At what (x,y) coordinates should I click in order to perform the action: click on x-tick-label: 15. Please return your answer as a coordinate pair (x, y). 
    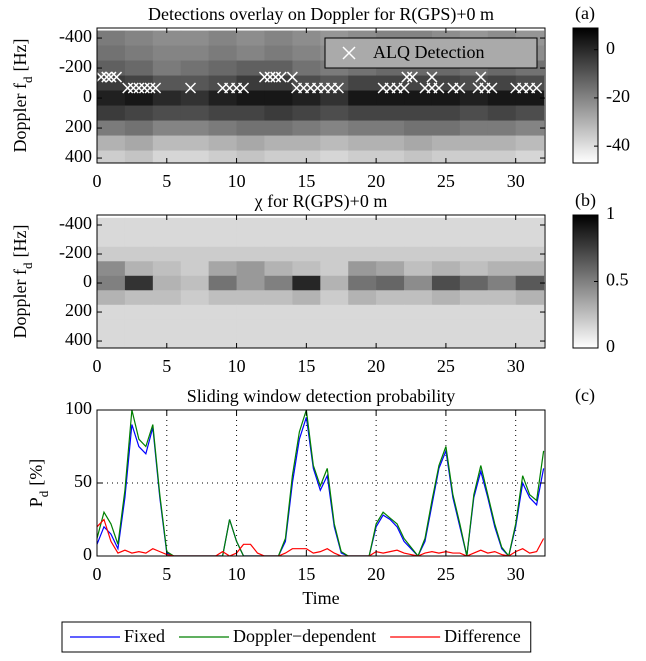
    Looking at the image, I should click on (306, 366).